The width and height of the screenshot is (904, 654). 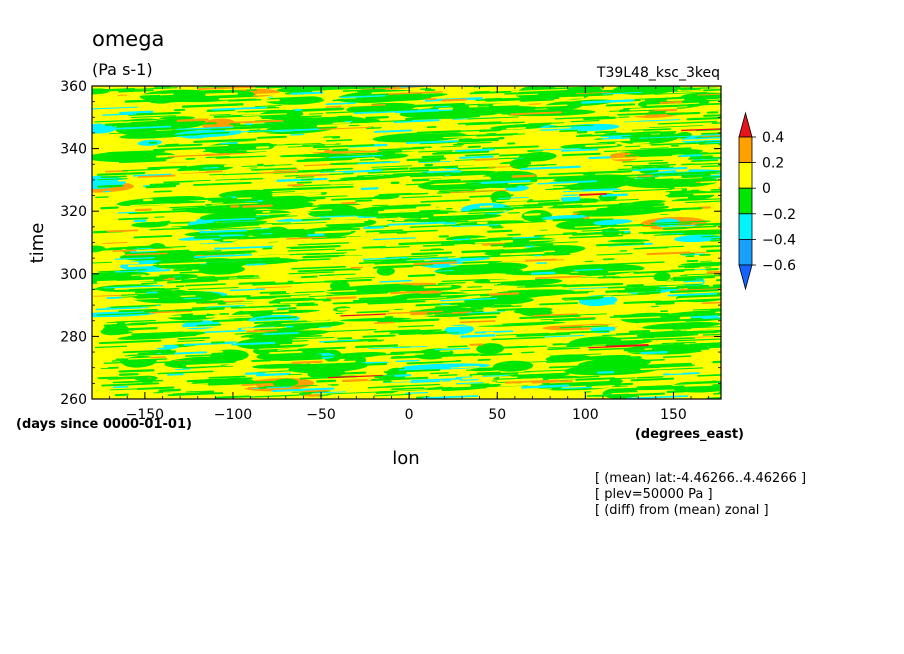 What do you see at coordinates (779, 266) in the screenshot?
I see `colorbar-label: −0.6` at bounding box center [779, 266].